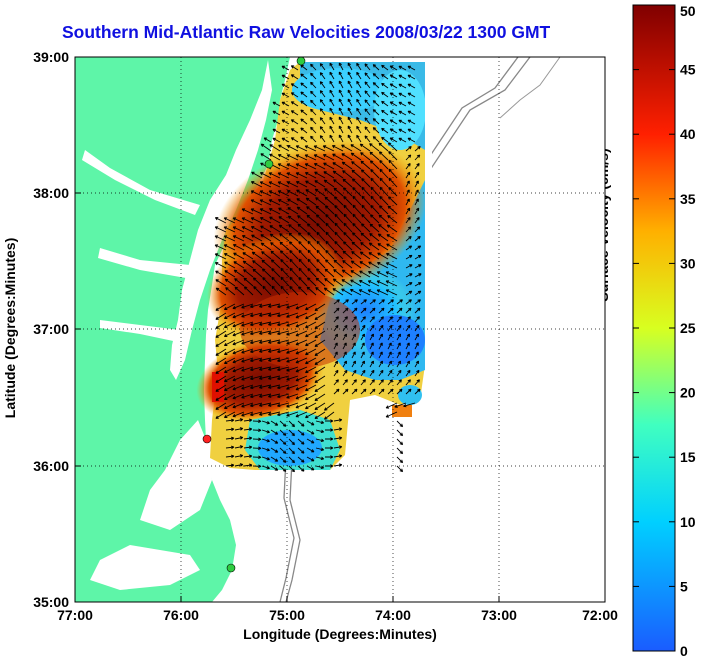  Describe the element at coordinates (684, 586) in the screenshot. I see `colorbar-tick-label: 5` at that location.